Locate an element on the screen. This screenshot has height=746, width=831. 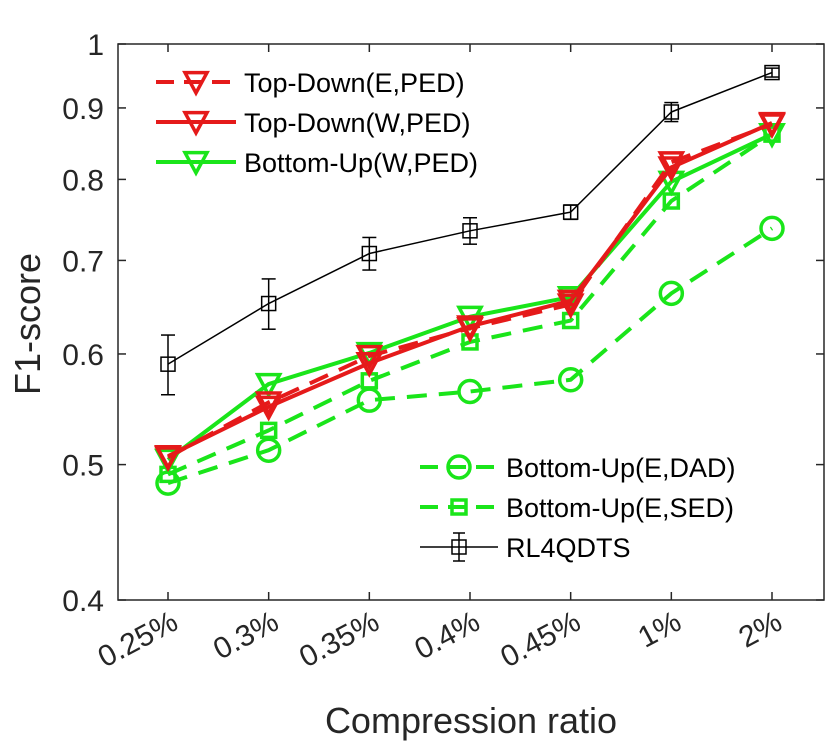
series-bottom-up-e-sed-point is located at coordinates (268, 430).